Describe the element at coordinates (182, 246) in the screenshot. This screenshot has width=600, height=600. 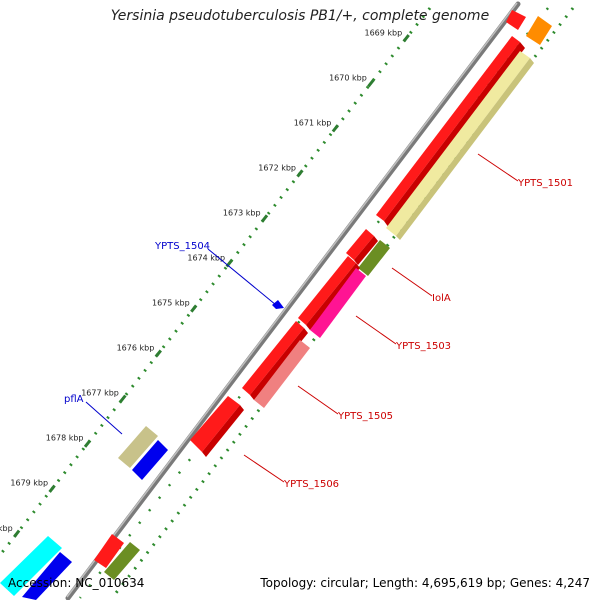
I see `gene-label-YPTS_1504: YPTS_1504` at that location.